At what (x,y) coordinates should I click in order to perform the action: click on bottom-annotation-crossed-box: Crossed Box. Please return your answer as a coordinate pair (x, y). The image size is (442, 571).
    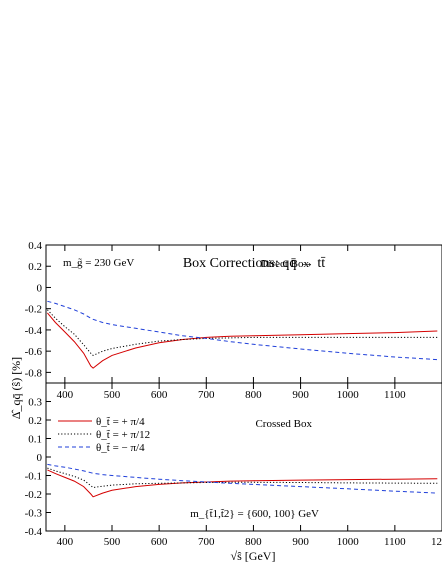
    Looking at the image, I should click on (283, 424).